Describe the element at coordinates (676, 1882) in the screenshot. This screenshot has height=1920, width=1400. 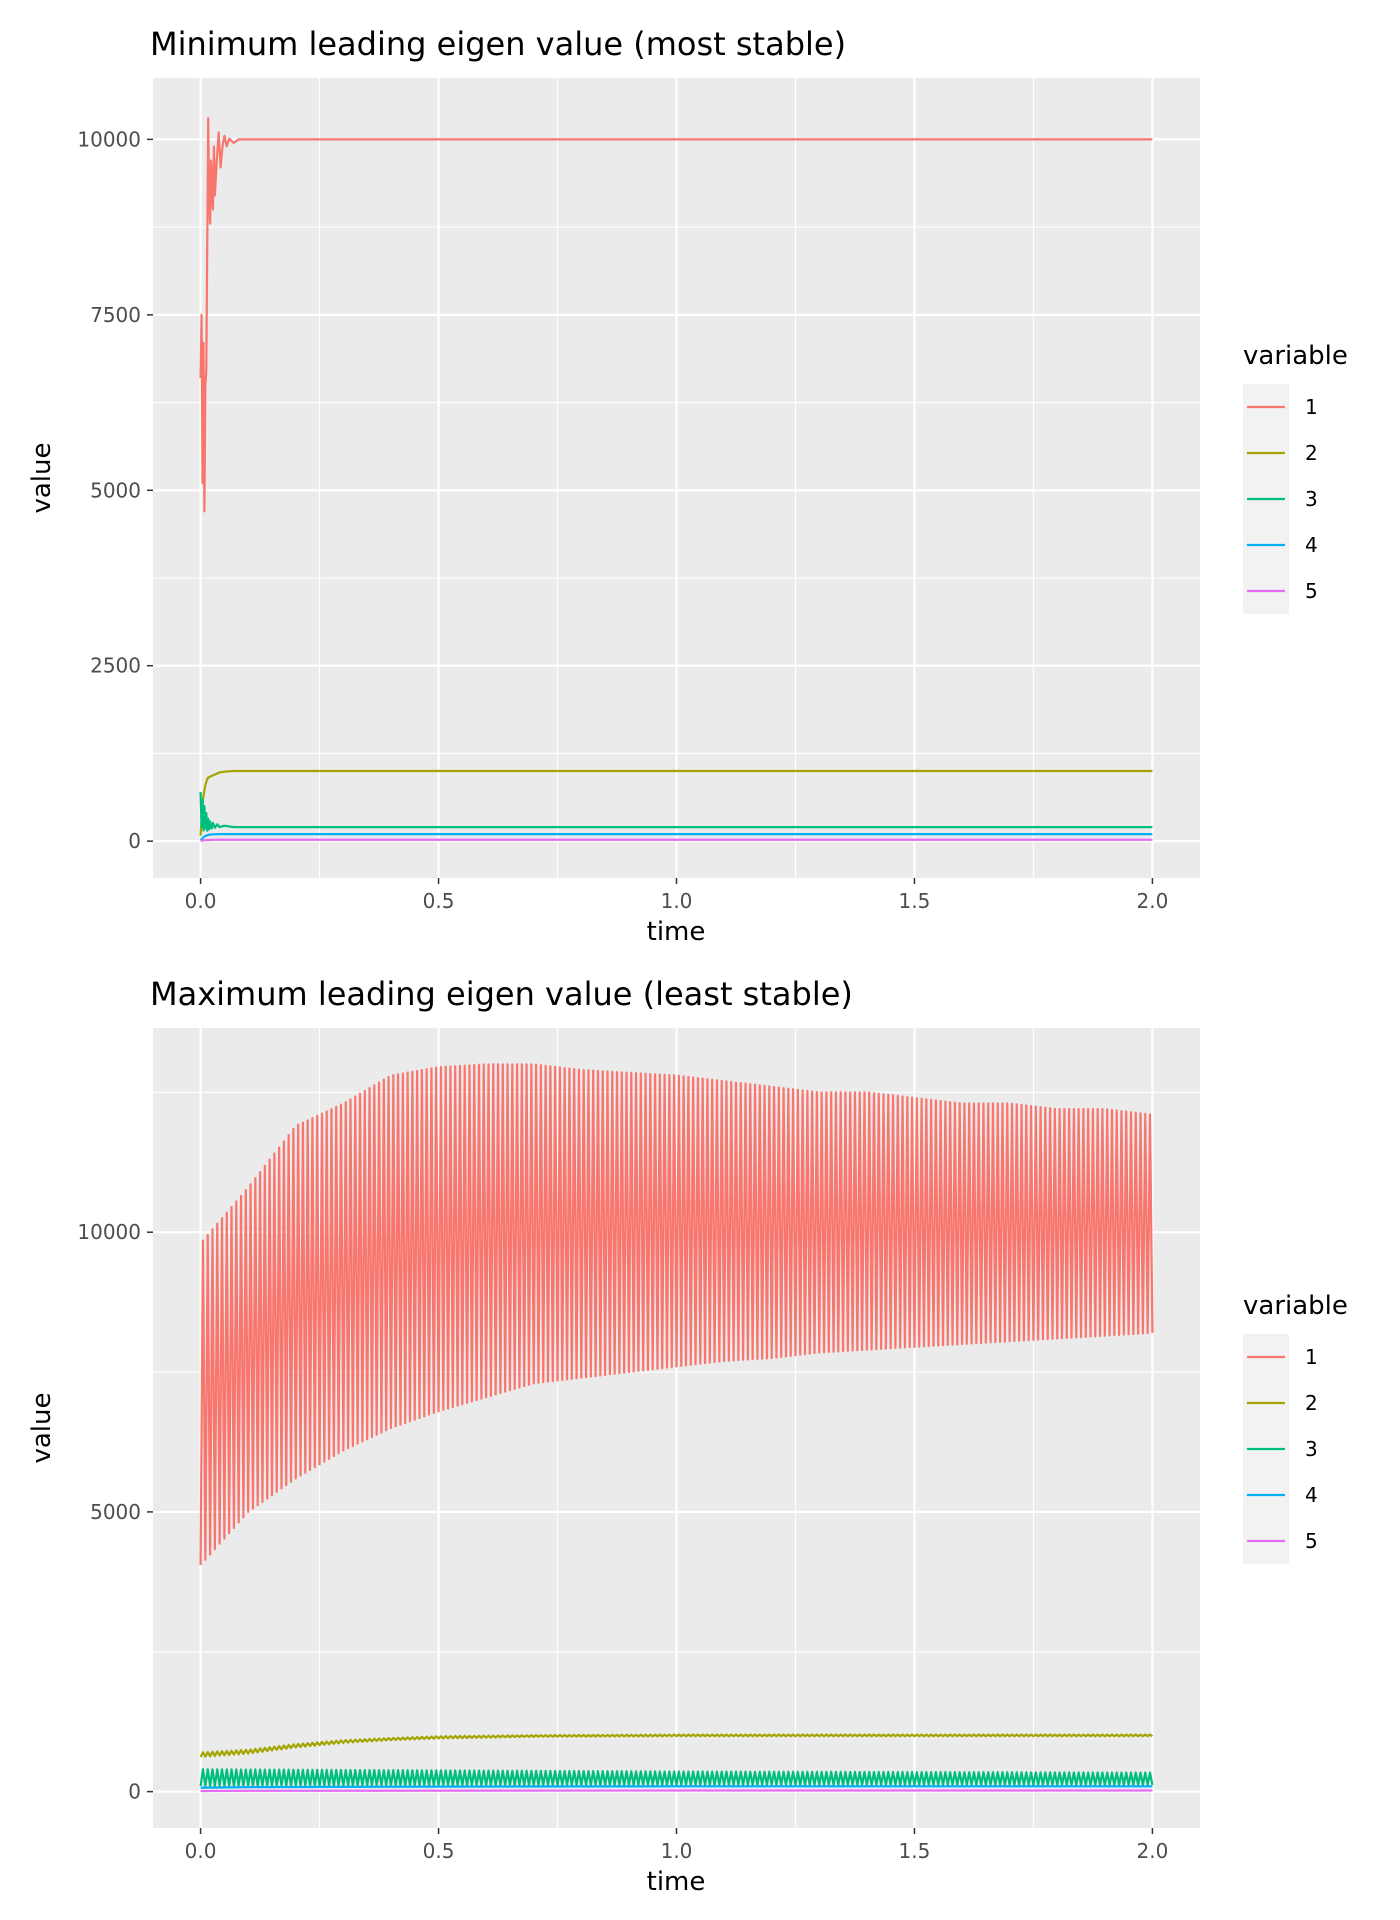
I see `panel-2-x-axis-title: time` at that location.